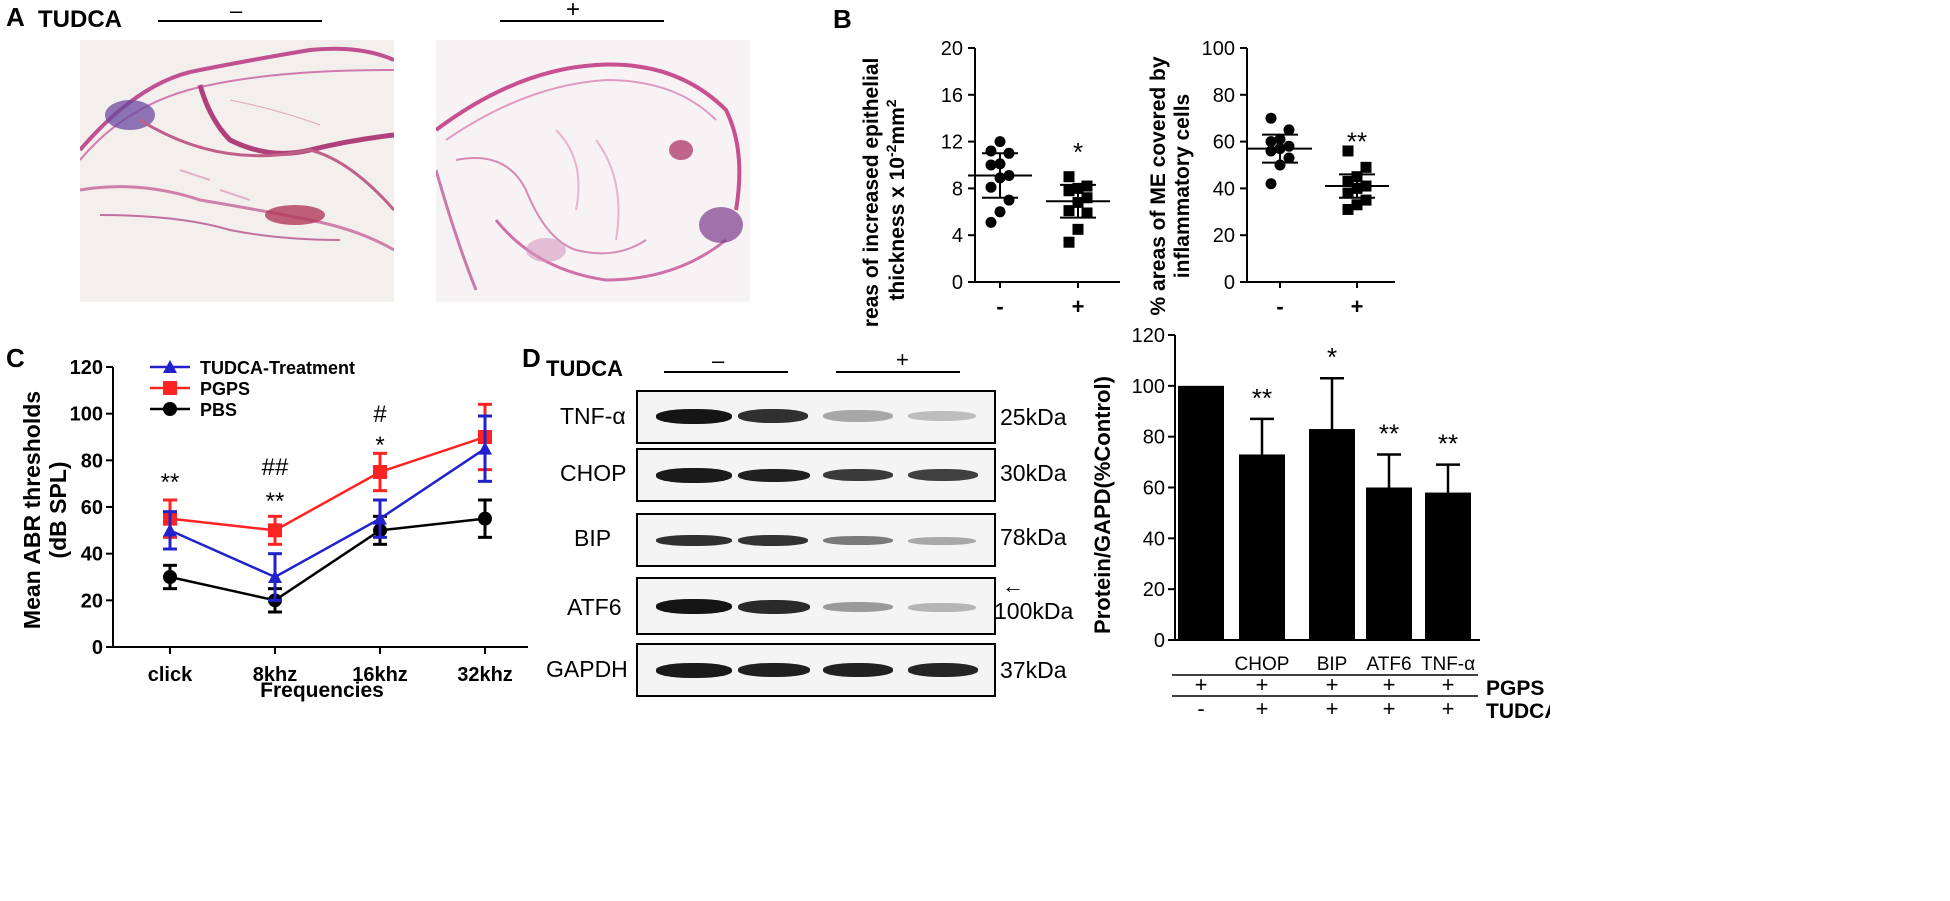 This screenshot has height=901, width=1950. What do you see at coordinates (1224, 236) in the screenshot?
I see `b-right-ytick-label: 20` at bounding box center [1224, 236].